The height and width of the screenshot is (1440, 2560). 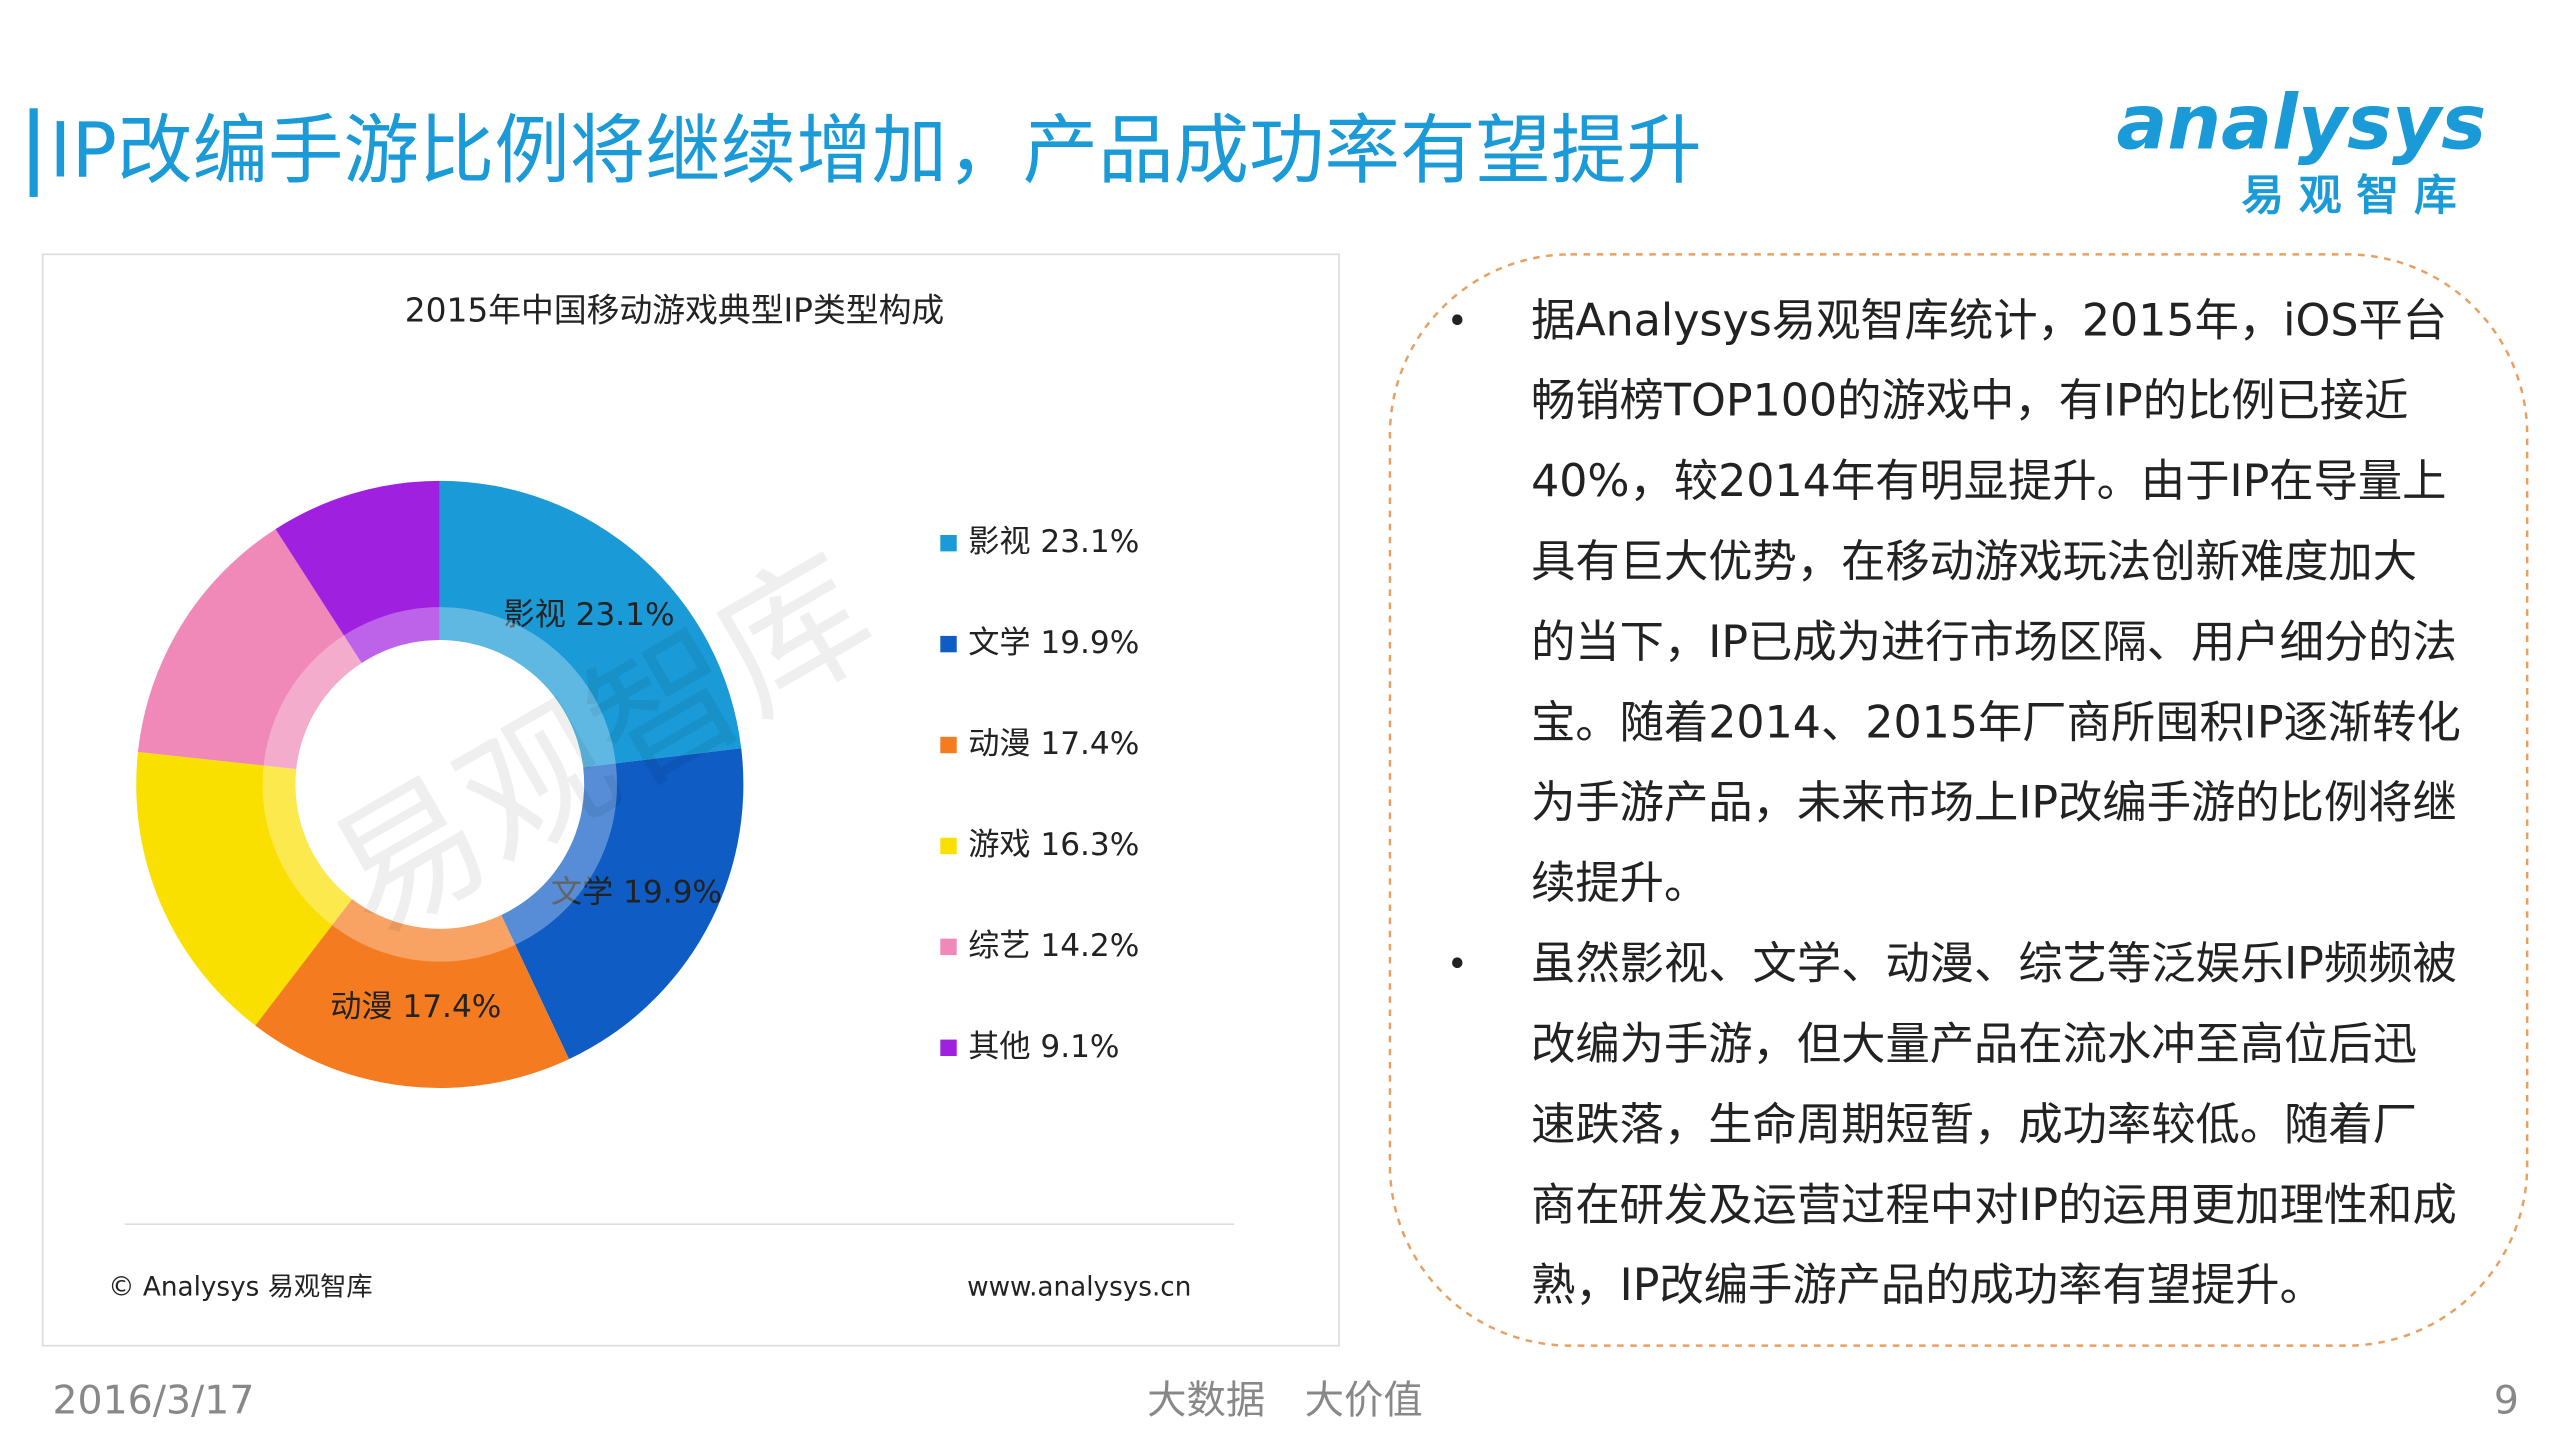 What do you see at coordinates (440, 784) in the screenshot?
I see `inner-ring` at bounding box center [440, 784].